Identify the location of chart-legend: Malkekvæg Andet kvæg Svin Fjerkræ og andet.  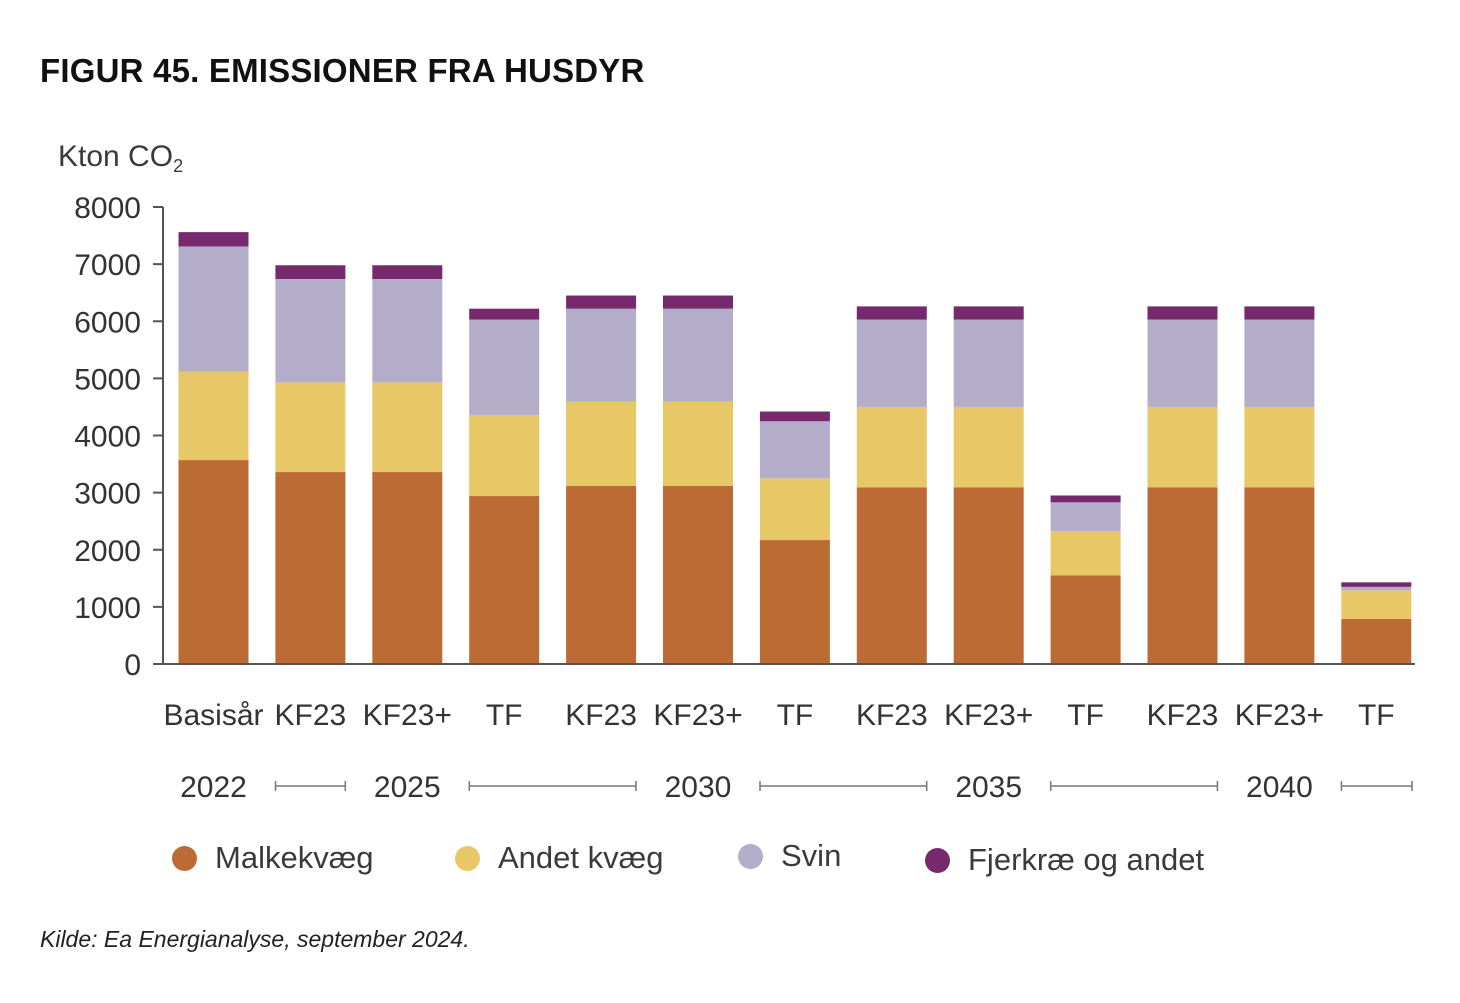
(730, 859).